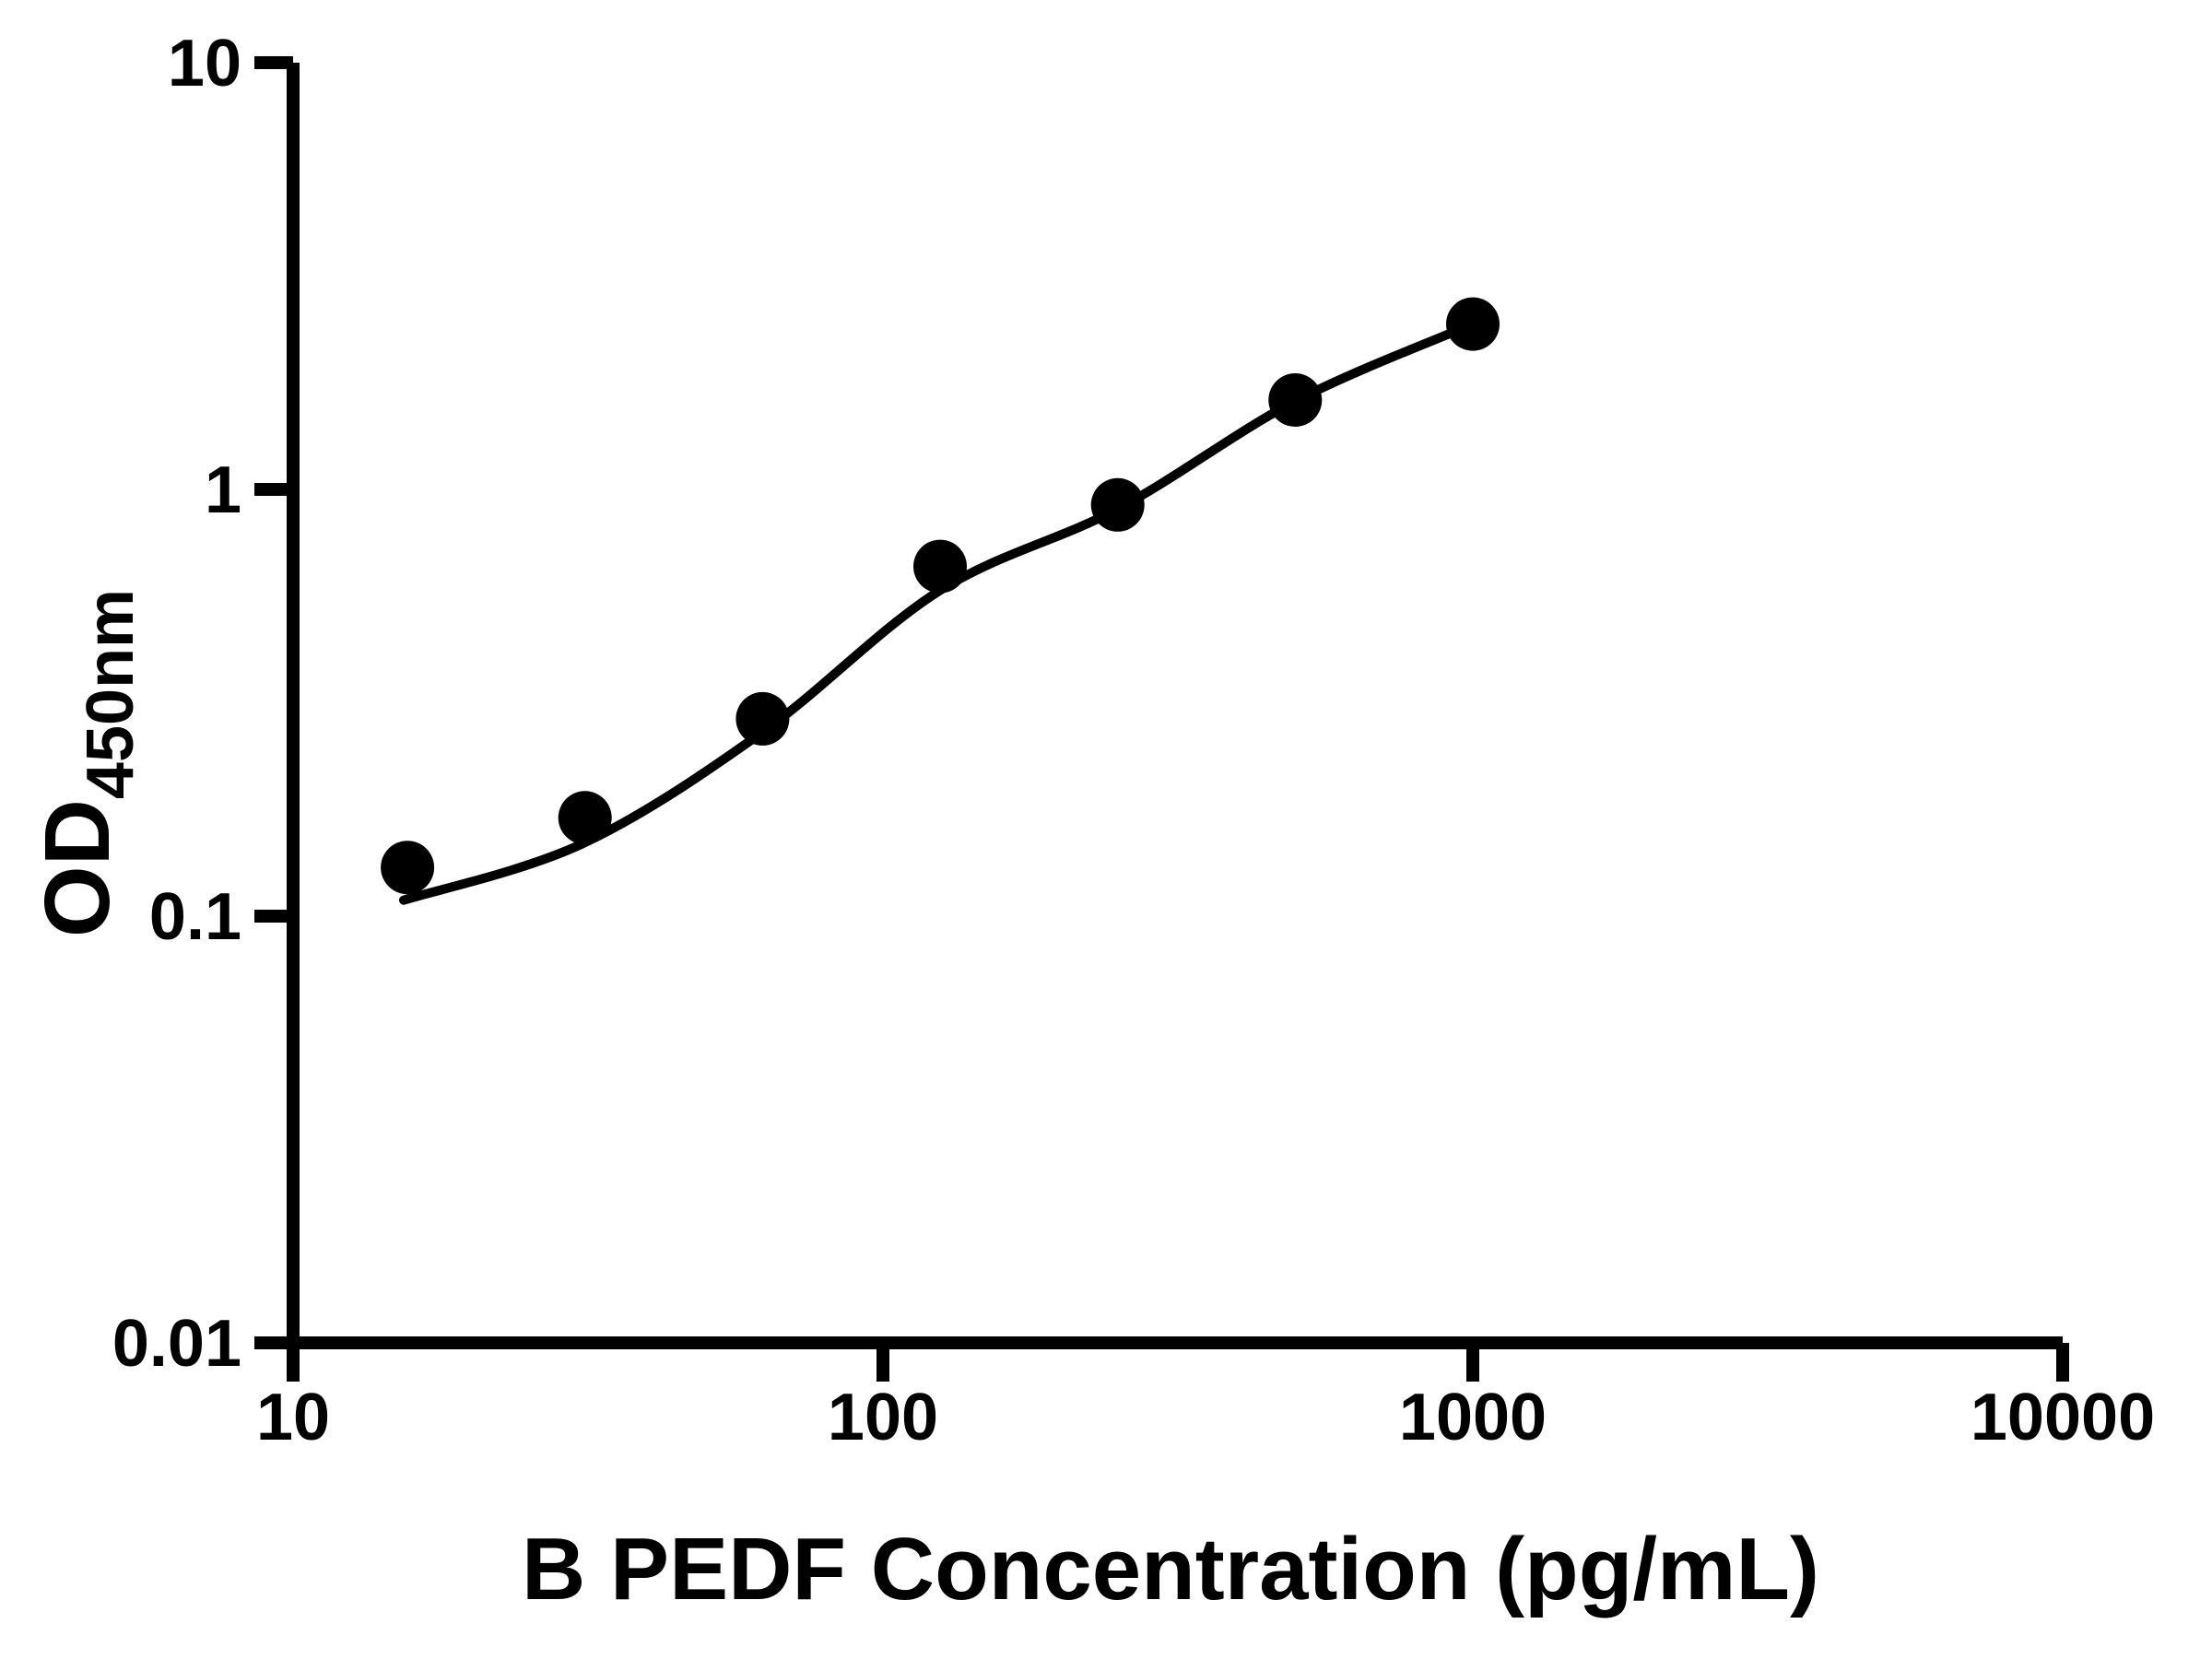 The image size is (2212, 1659). I want to click on y-tick-label: 10, so click(204, 63).